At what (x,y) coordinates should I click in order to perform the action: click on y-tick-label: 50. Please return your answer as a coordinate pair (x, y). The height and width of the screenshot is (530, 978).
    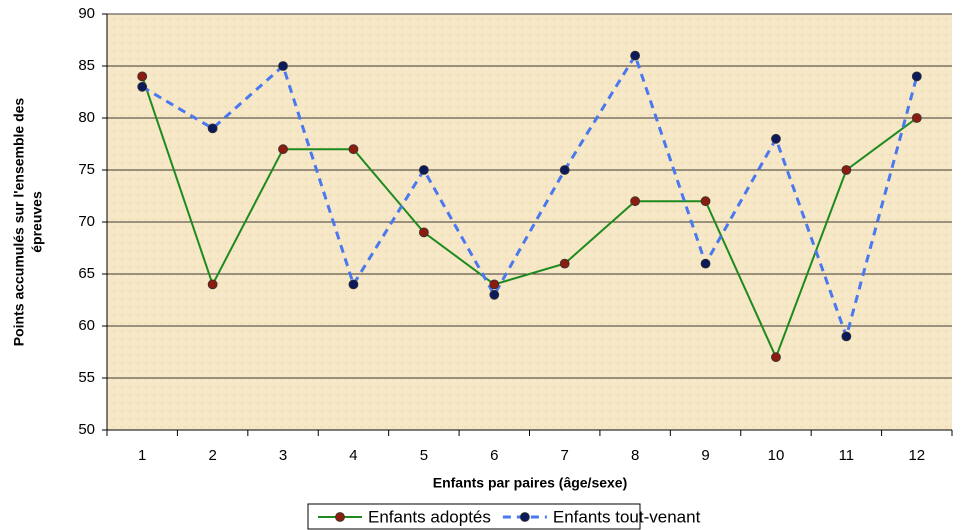
    Looking at the image, I should click on (86, 429).